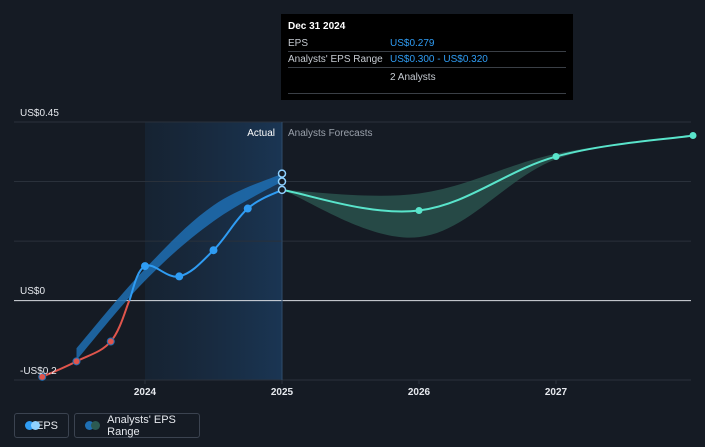 Image resolution: width=705 pixels, height=447 pixels. Describe the element at coordinates (145, 392) in the screenshot. I see `x-tick-label: 2024` at that location.